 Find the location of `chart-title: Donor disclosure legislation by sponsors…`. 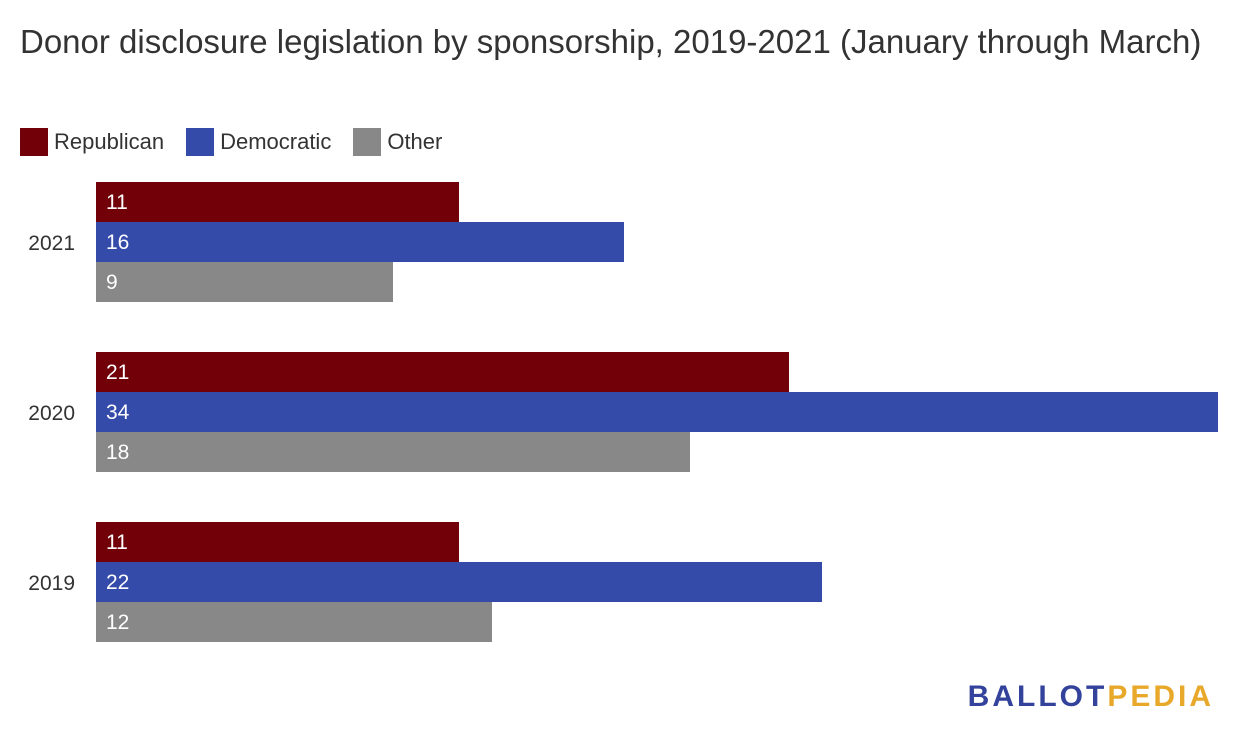

chart-title: Donor disclosure legislation by sponsors… is located at coordinates (611, 41).